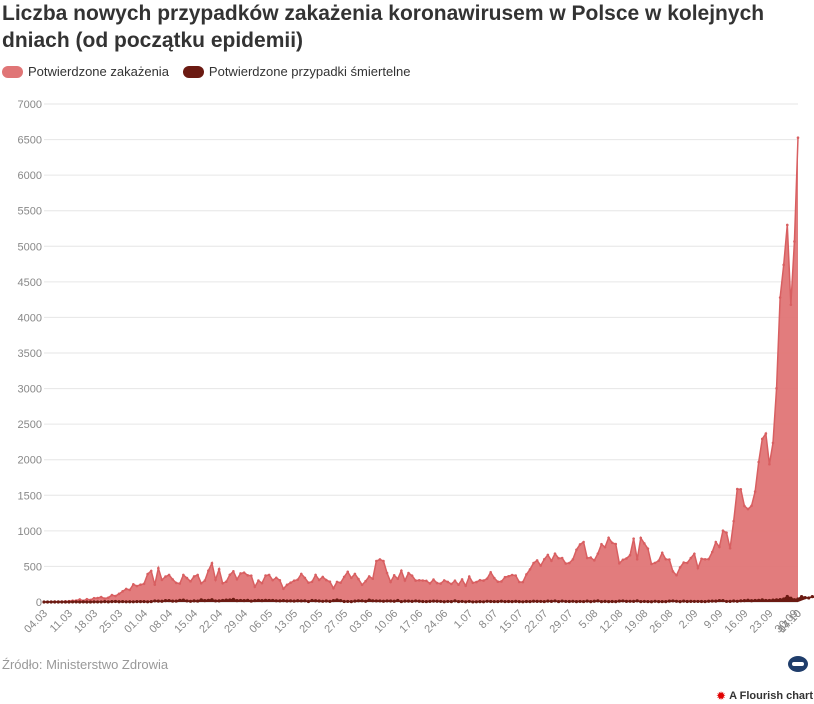 The height and width of the screenshot is (704, 814). What do you see at coordinates (764, 696) in the screenshot?
I see `flourish-credit: ✹ A Flourish chart` at bounding box center [764, 696].